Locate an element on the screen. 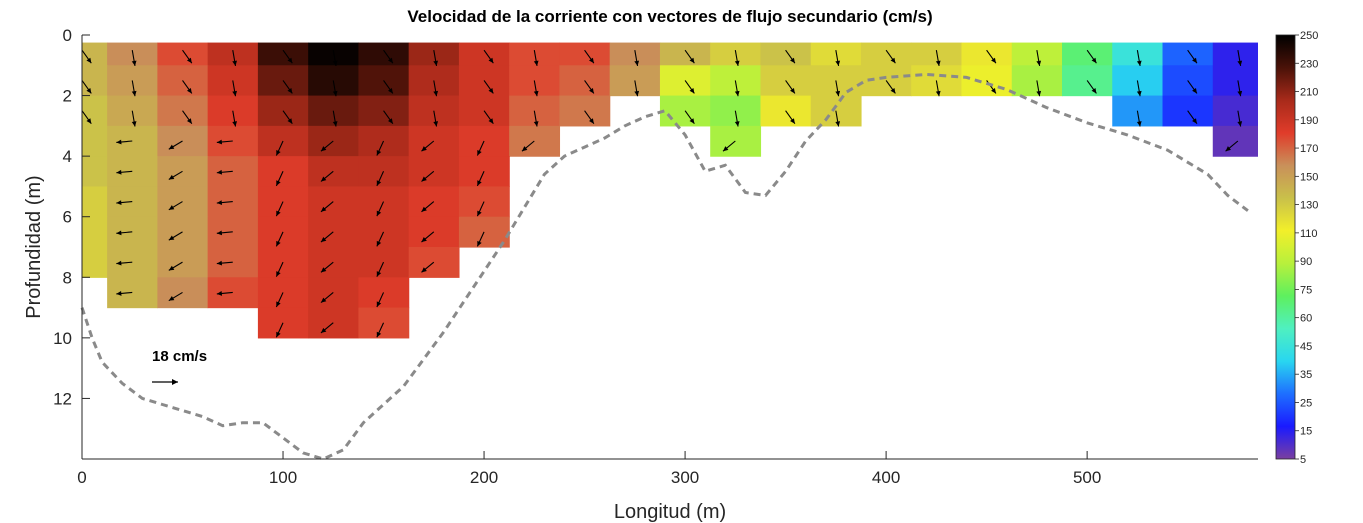 Image resolution: width=1363 pixels, height=523 pixels. y-axis: 0 2 4 6 8 10 12 is located at coordinates (71, 217).